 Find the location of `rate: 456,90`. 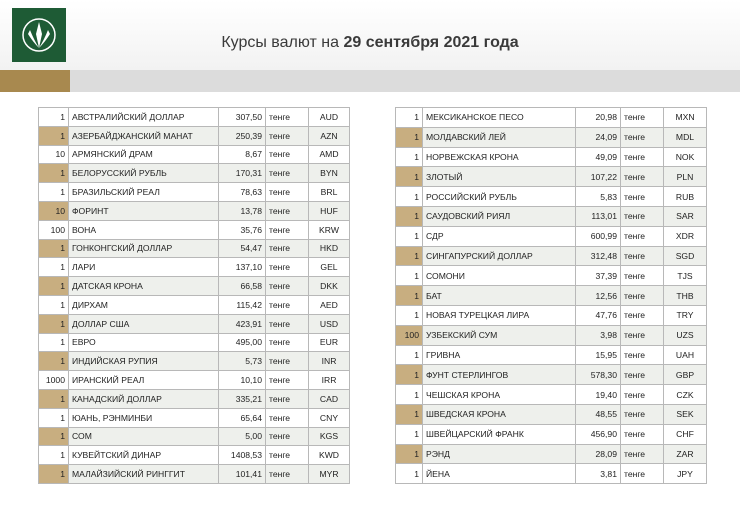

rate: 456,90 is located at coordinates (598, 434).